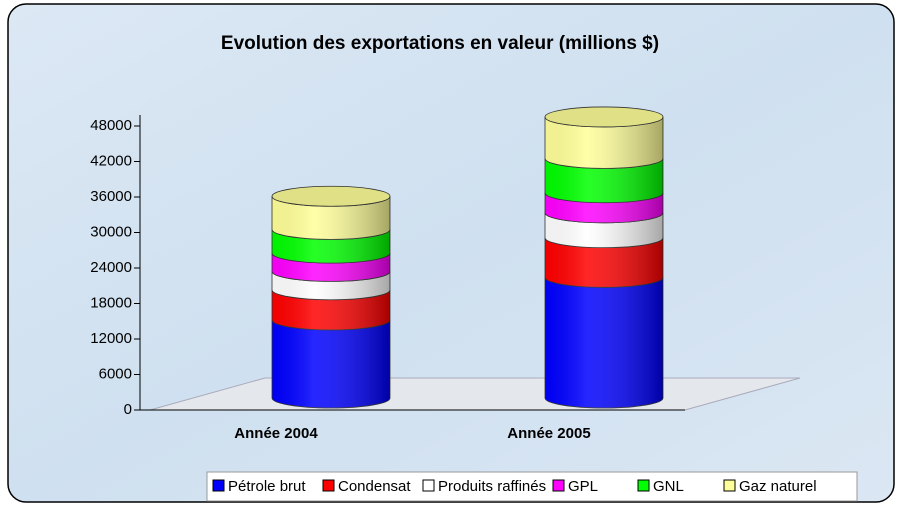  Describe the element at coordinates (128, 409) in the screenshot. I see `y-tick-label: 0` at that location.